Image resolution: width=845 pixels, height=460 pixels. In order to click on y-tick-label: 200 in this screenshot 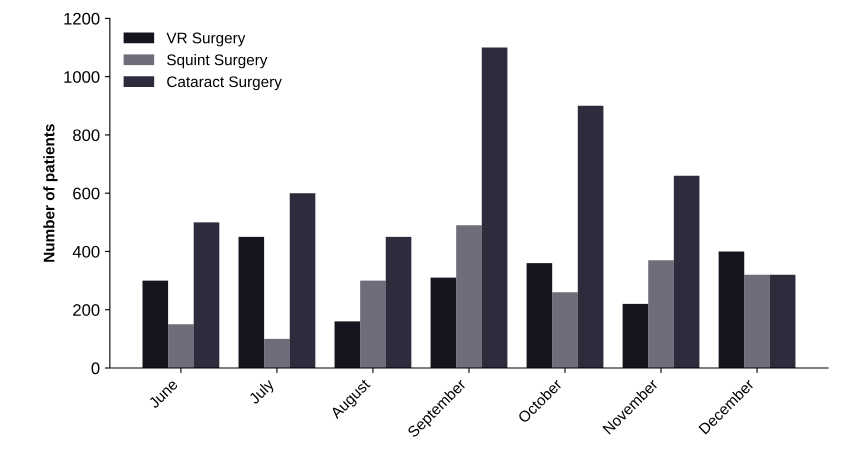, I will do `click(86, 310)`.